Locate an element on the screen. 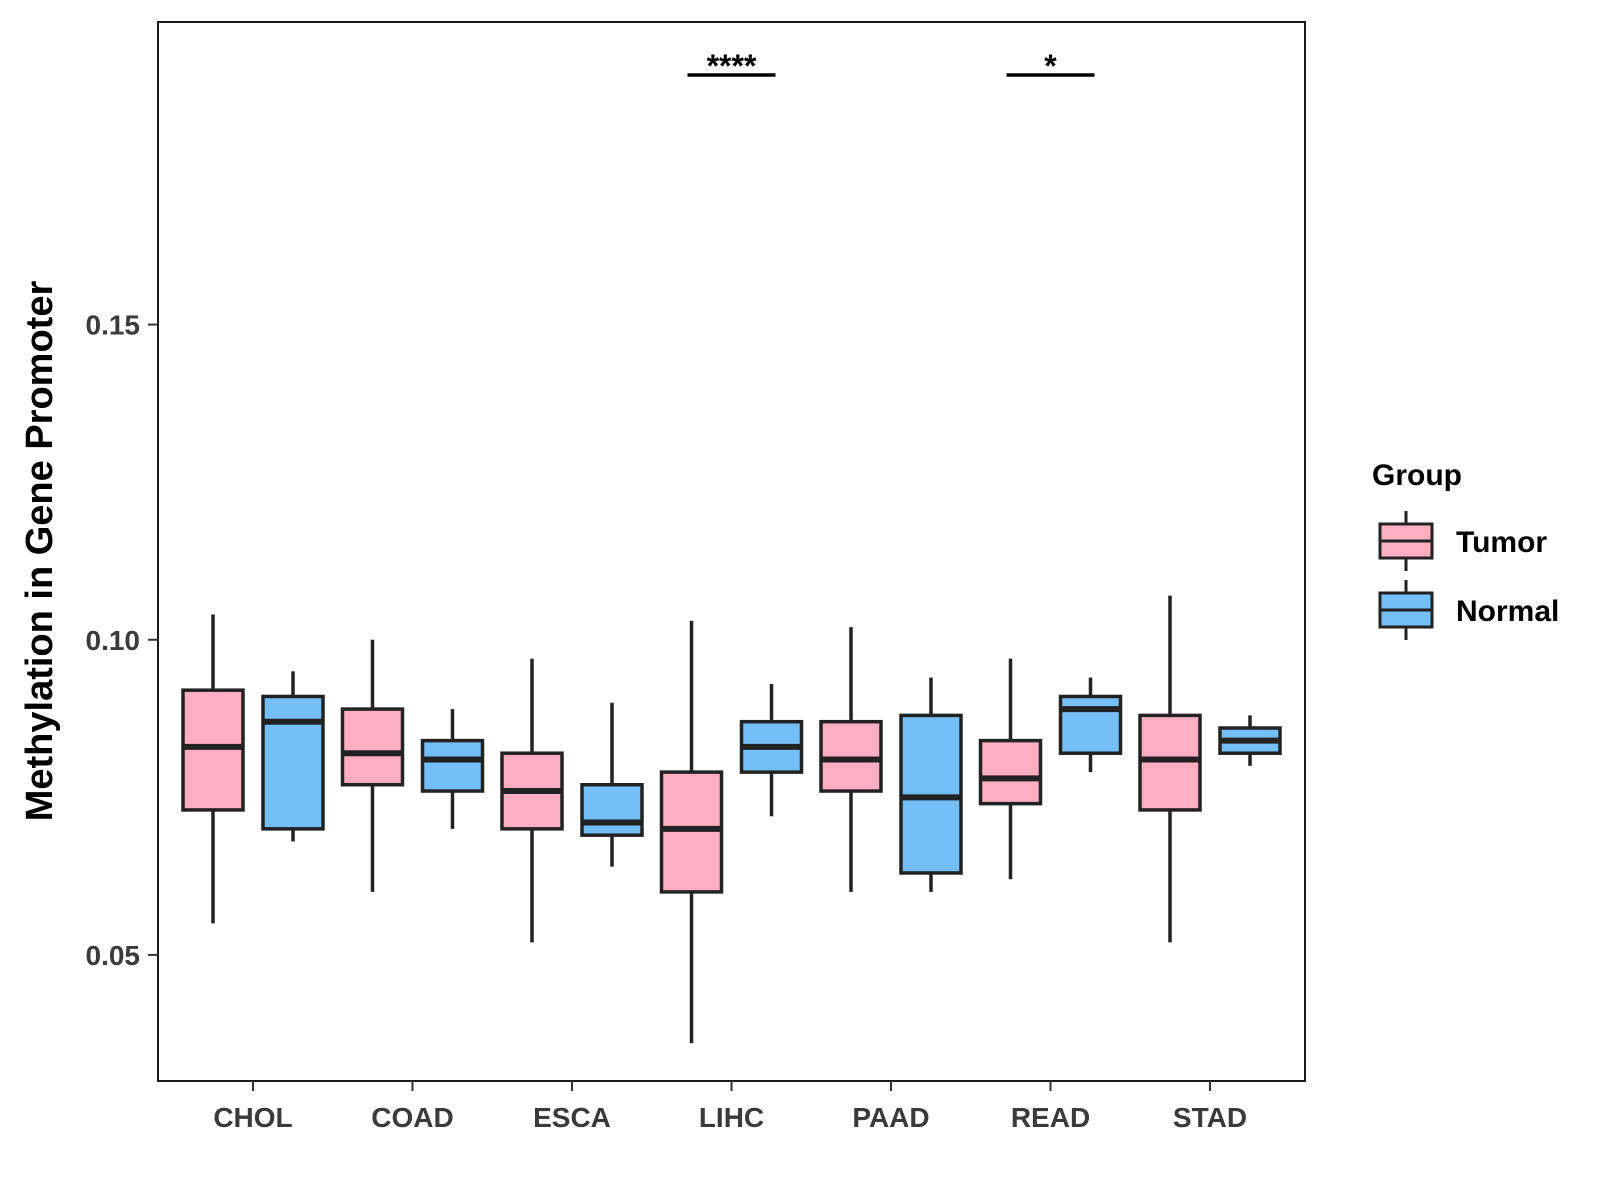 This screenshot has width=1600, height=1200. box-normal-chol is located at coordinates (293, 756).